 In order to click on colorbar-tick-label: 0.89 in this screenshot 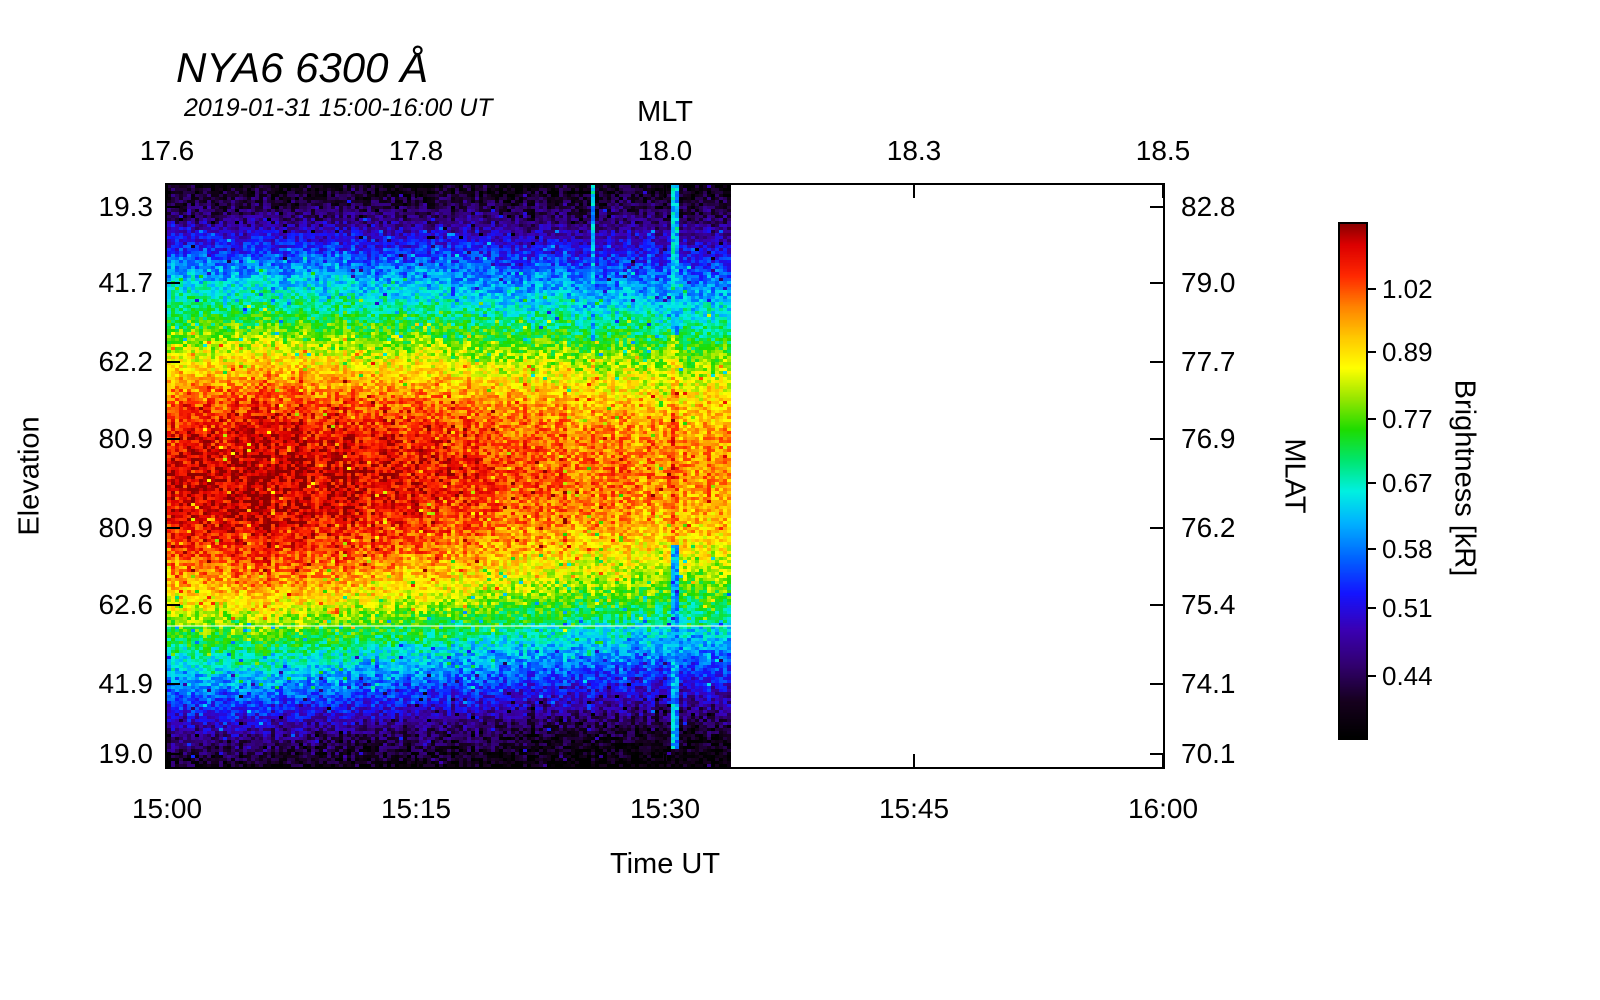, I will do `click(1407, 351)`.